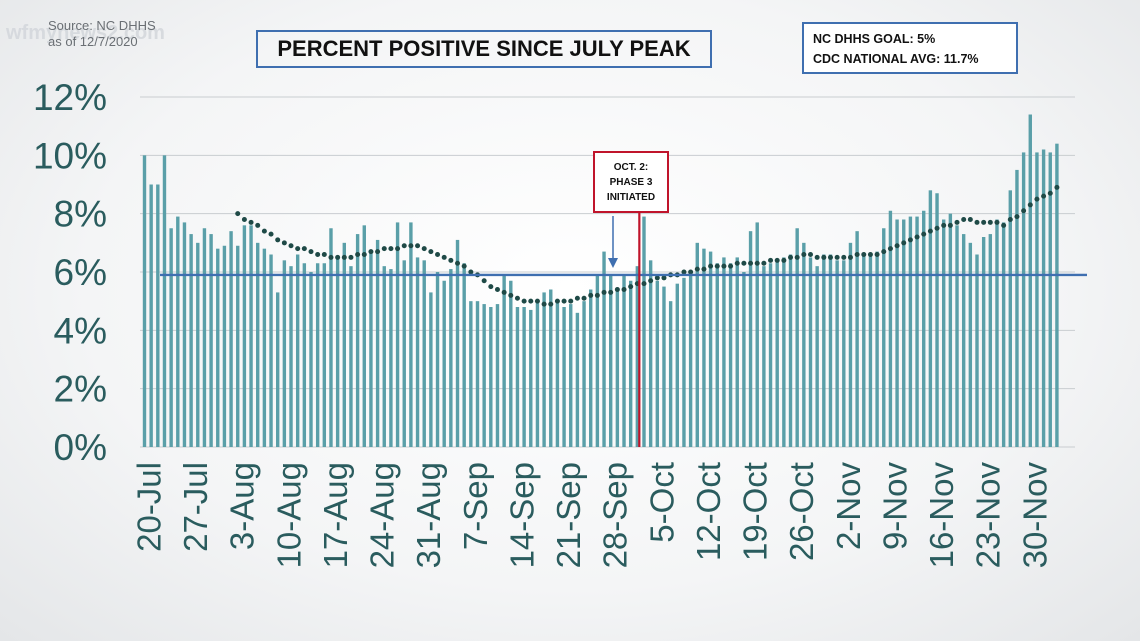 The image size is (1140, 641). Describe the element at coordinates (195, 507) in the screenshot. I see `x-tick-label: 27-Jul` at that location.